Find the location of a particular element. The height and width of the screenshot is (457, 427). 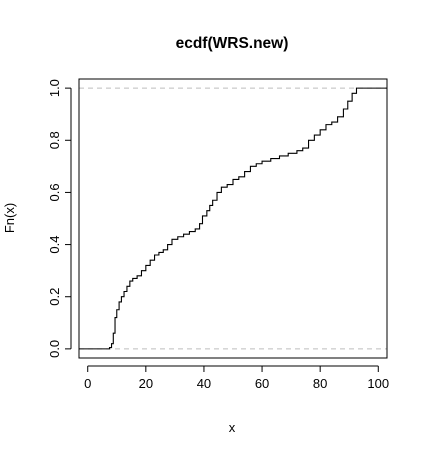

x-tick-label: 40 is located at coordinates (204, 383).